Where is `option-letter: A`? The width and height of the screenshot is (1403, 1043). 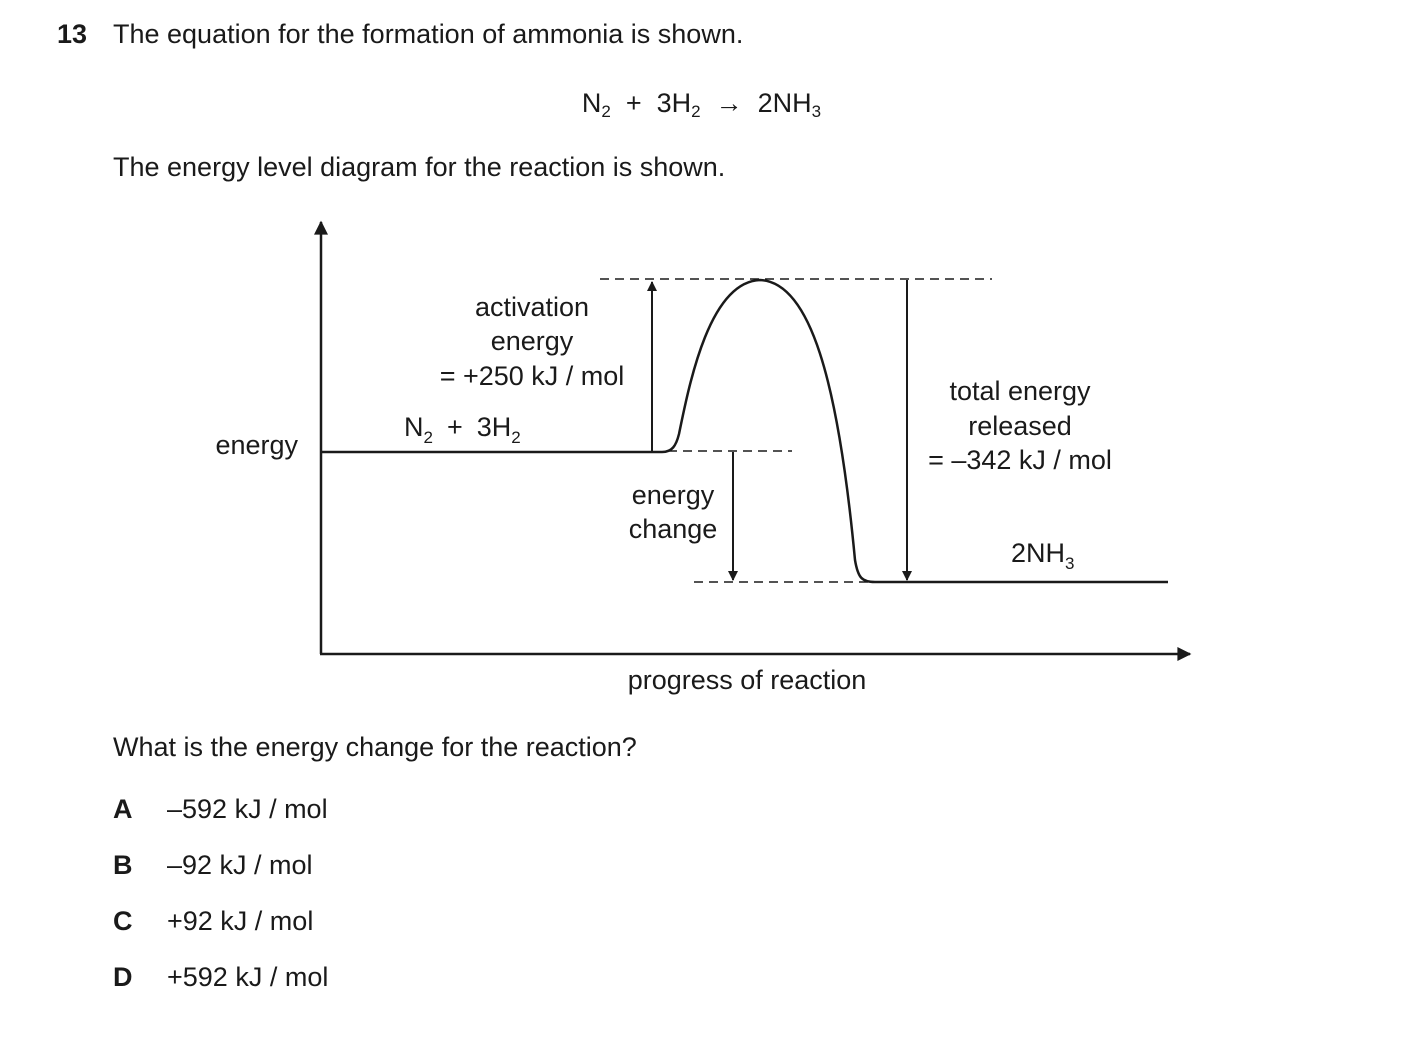
option-letter: A is located at coordinates (123, 809).